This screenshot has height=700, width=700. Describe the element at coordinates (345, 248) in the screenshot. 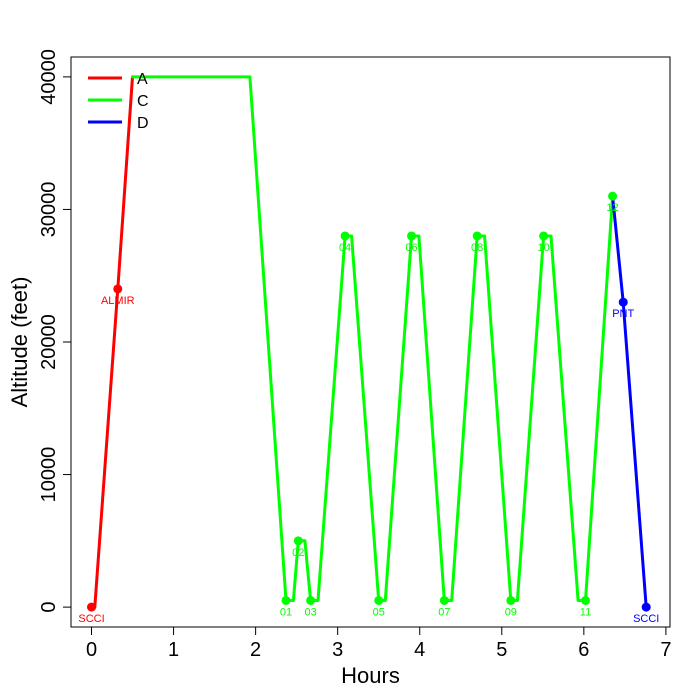

I see `waypoint-label: 04` at that location.